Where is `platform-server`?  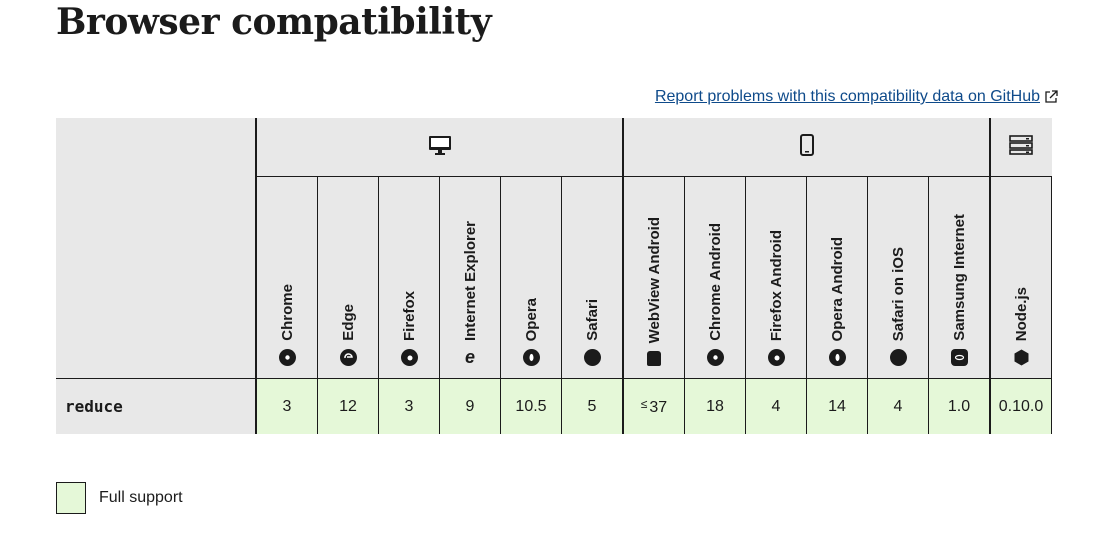
platform-server is located at coordinates (1021, 147).